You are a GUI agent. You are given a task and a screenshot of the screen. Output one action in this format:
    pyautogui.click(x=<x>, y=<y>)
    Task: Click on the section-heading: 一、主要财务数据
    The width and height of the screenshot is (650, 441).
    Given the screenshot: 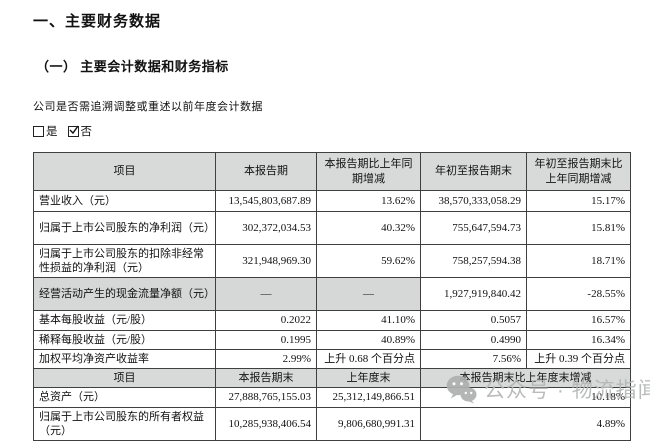 What is the action you would take?
    pyautogui.click(x=97, y=22)
    